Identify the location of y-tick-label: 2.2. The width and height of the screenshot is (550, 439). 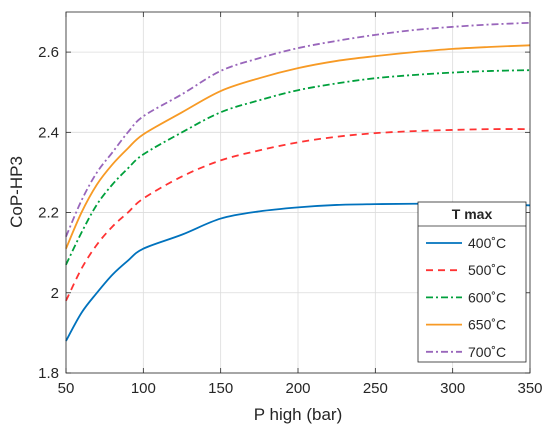
(48, 213).